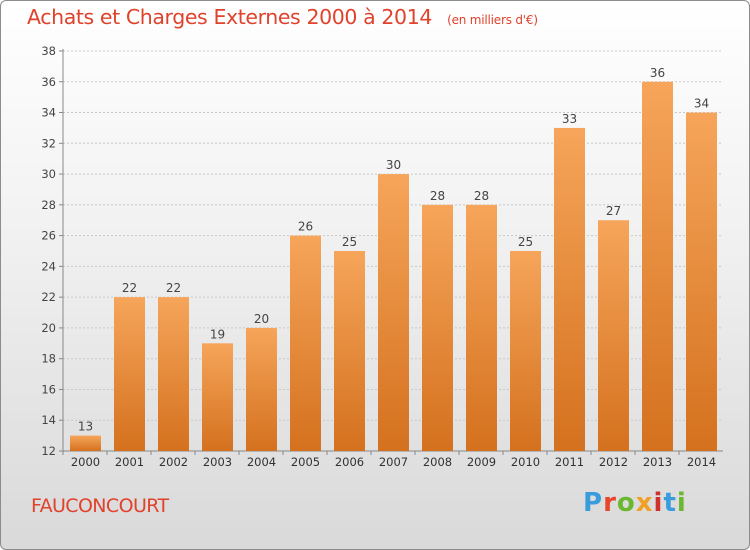  What do you see at coordinates (48, 236) in the screenshot?
I see `y-tick-label: 26` at bounding box center [48, 236].